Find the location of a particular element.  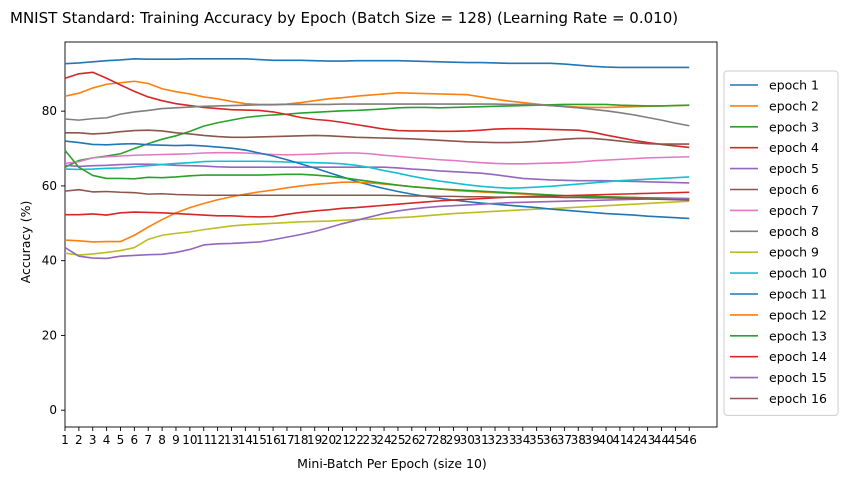

x-tick-label: 39 is located at coordinates (592, 440).